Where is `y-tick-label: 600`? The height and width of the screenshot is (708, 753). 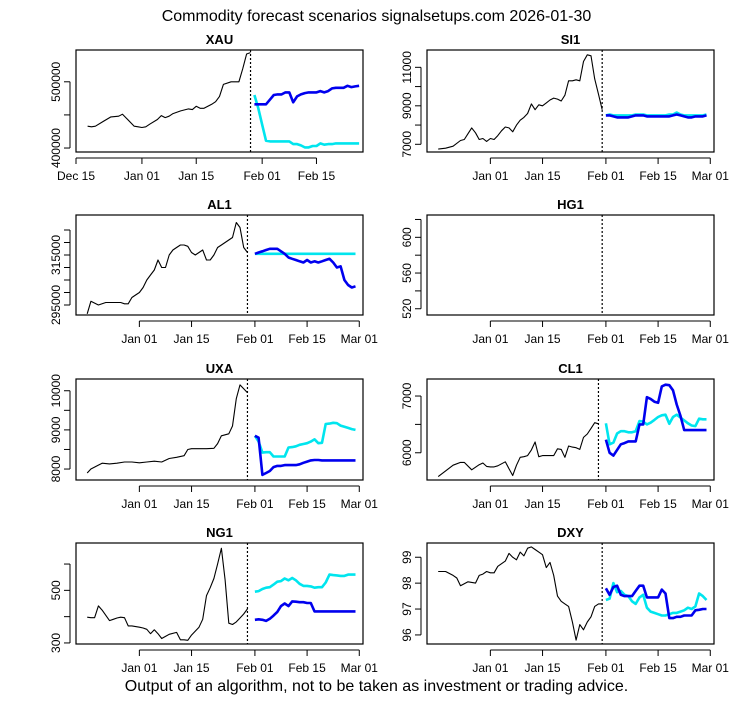
y-tick-label: 600 is located at coordinates (407, 237).